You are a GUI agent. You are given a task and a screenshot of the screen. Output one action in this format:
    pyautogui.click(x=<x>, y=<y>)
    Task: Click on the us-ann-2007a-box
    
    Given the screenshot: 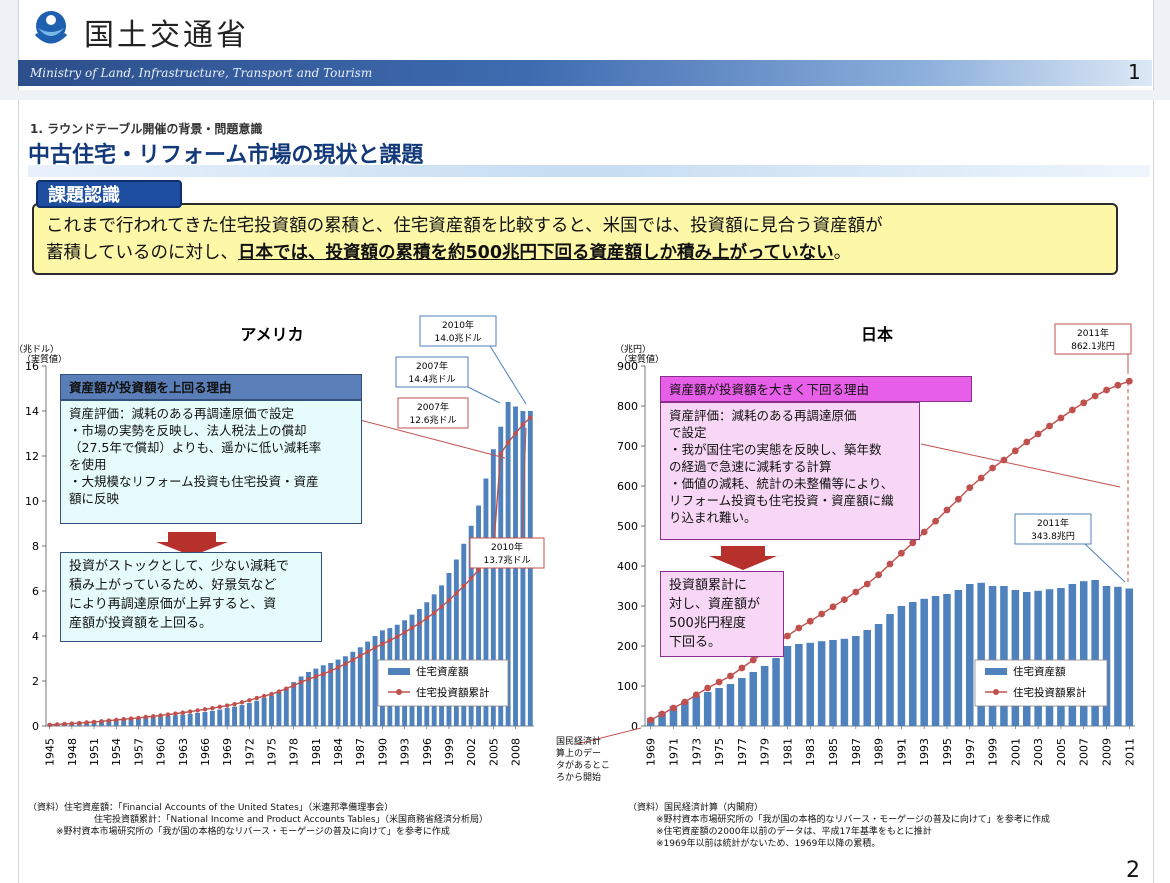 What is the action you would take?
    pyautogui.click(x=432, y=372)
    